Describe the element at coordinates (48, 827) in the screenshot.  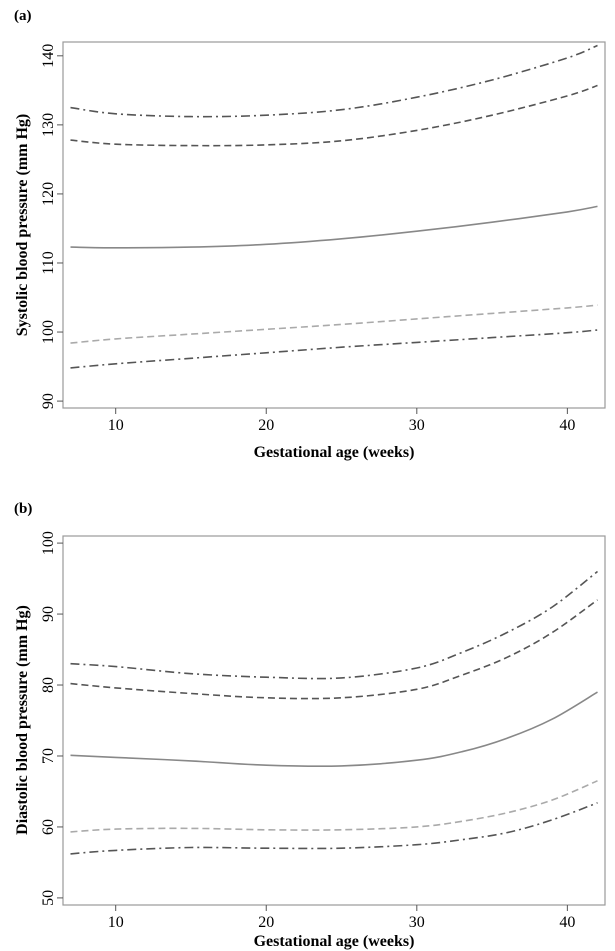
I see `panel-b-y-tick-label: 60` at that location.